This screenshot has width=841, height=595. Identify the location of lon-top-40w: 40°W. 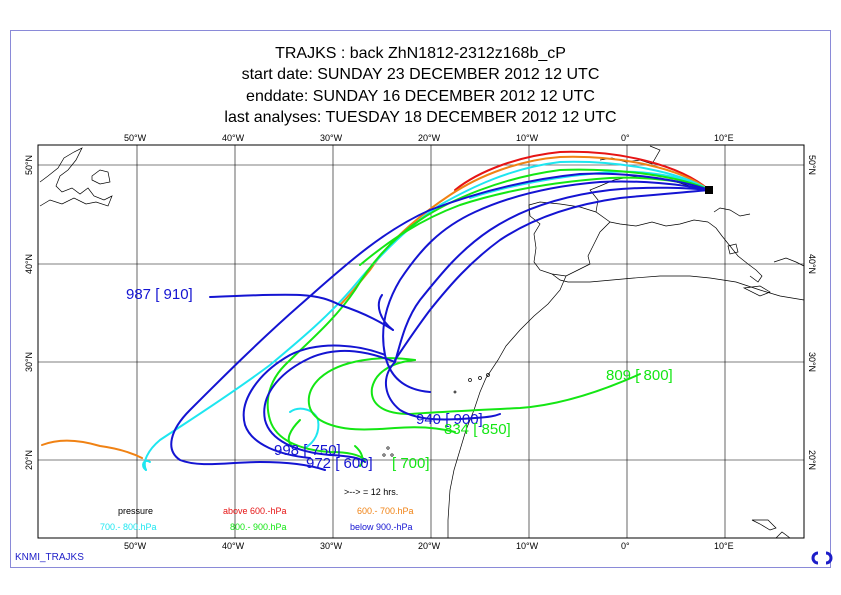
(233, 138).